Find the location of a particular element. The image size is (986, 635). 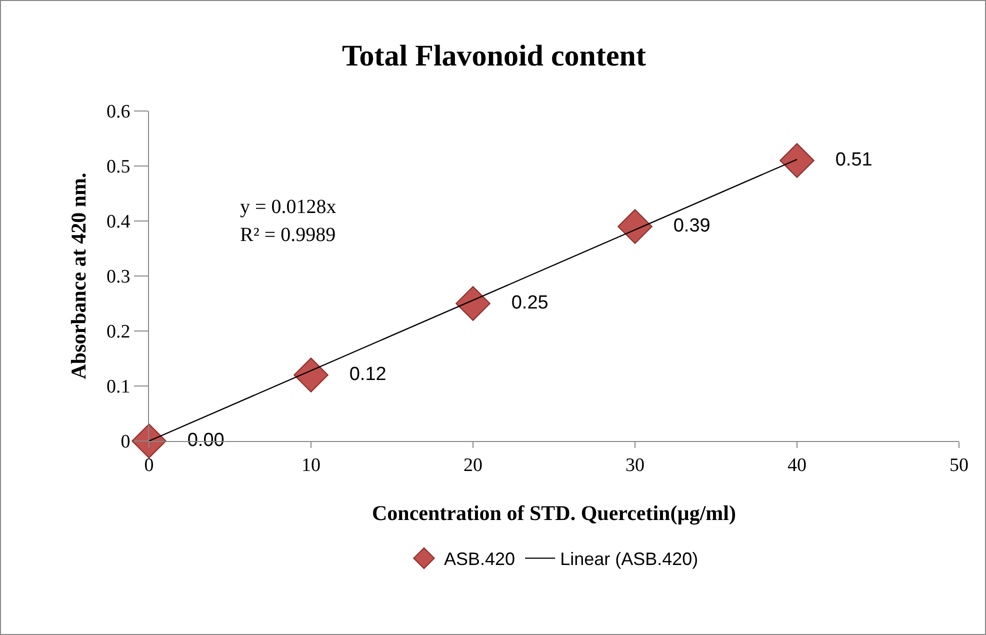

y-tick-label: 0.2 is located at coordinates (118, 332).